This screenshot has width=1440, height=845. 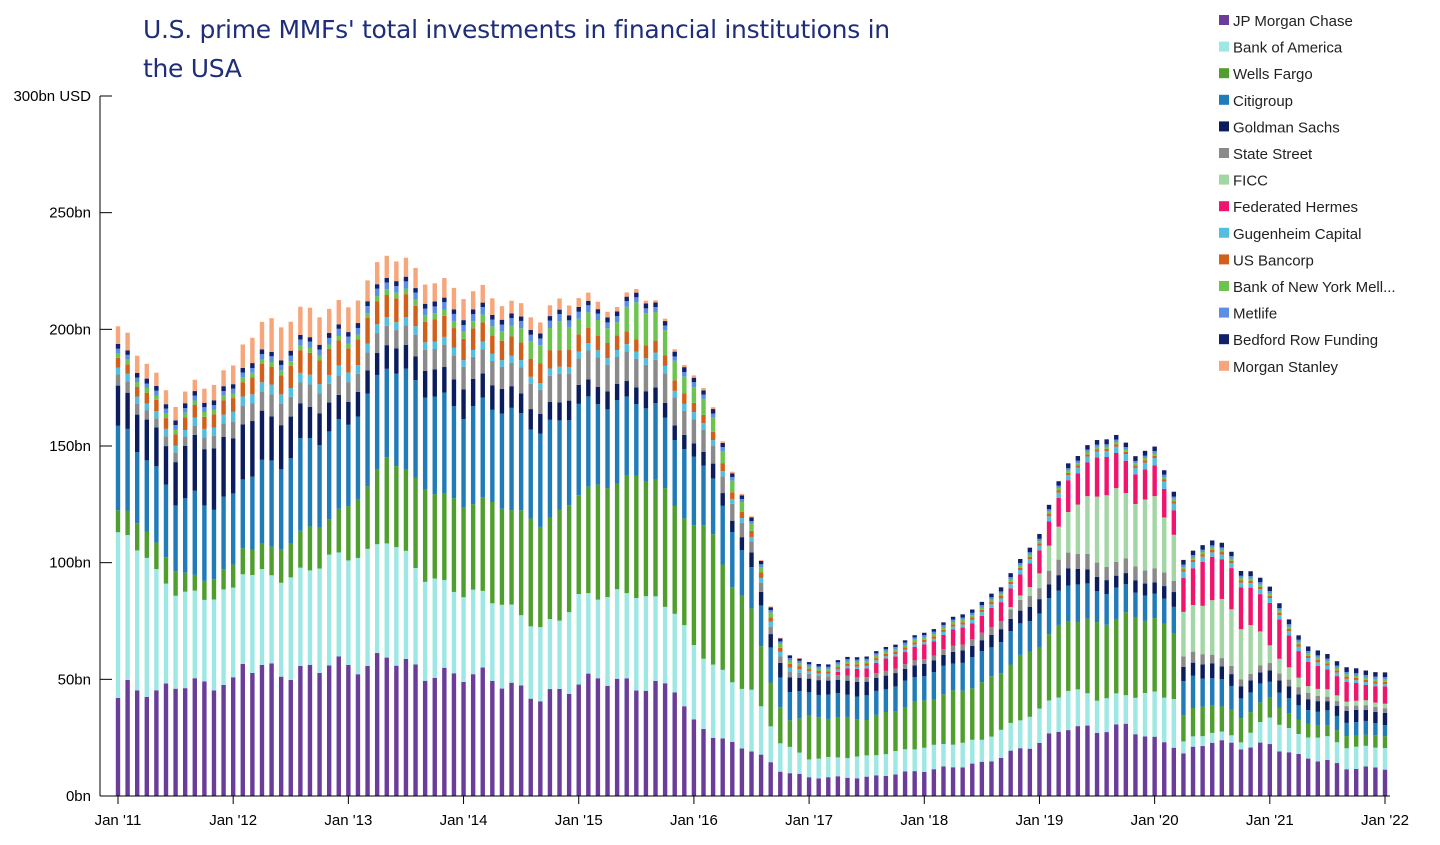 What do you see at coordinates (1298, 340) in the screenshot?
I see `legend-item: Bedford Row Funding` at bounding box center [1298, 340].